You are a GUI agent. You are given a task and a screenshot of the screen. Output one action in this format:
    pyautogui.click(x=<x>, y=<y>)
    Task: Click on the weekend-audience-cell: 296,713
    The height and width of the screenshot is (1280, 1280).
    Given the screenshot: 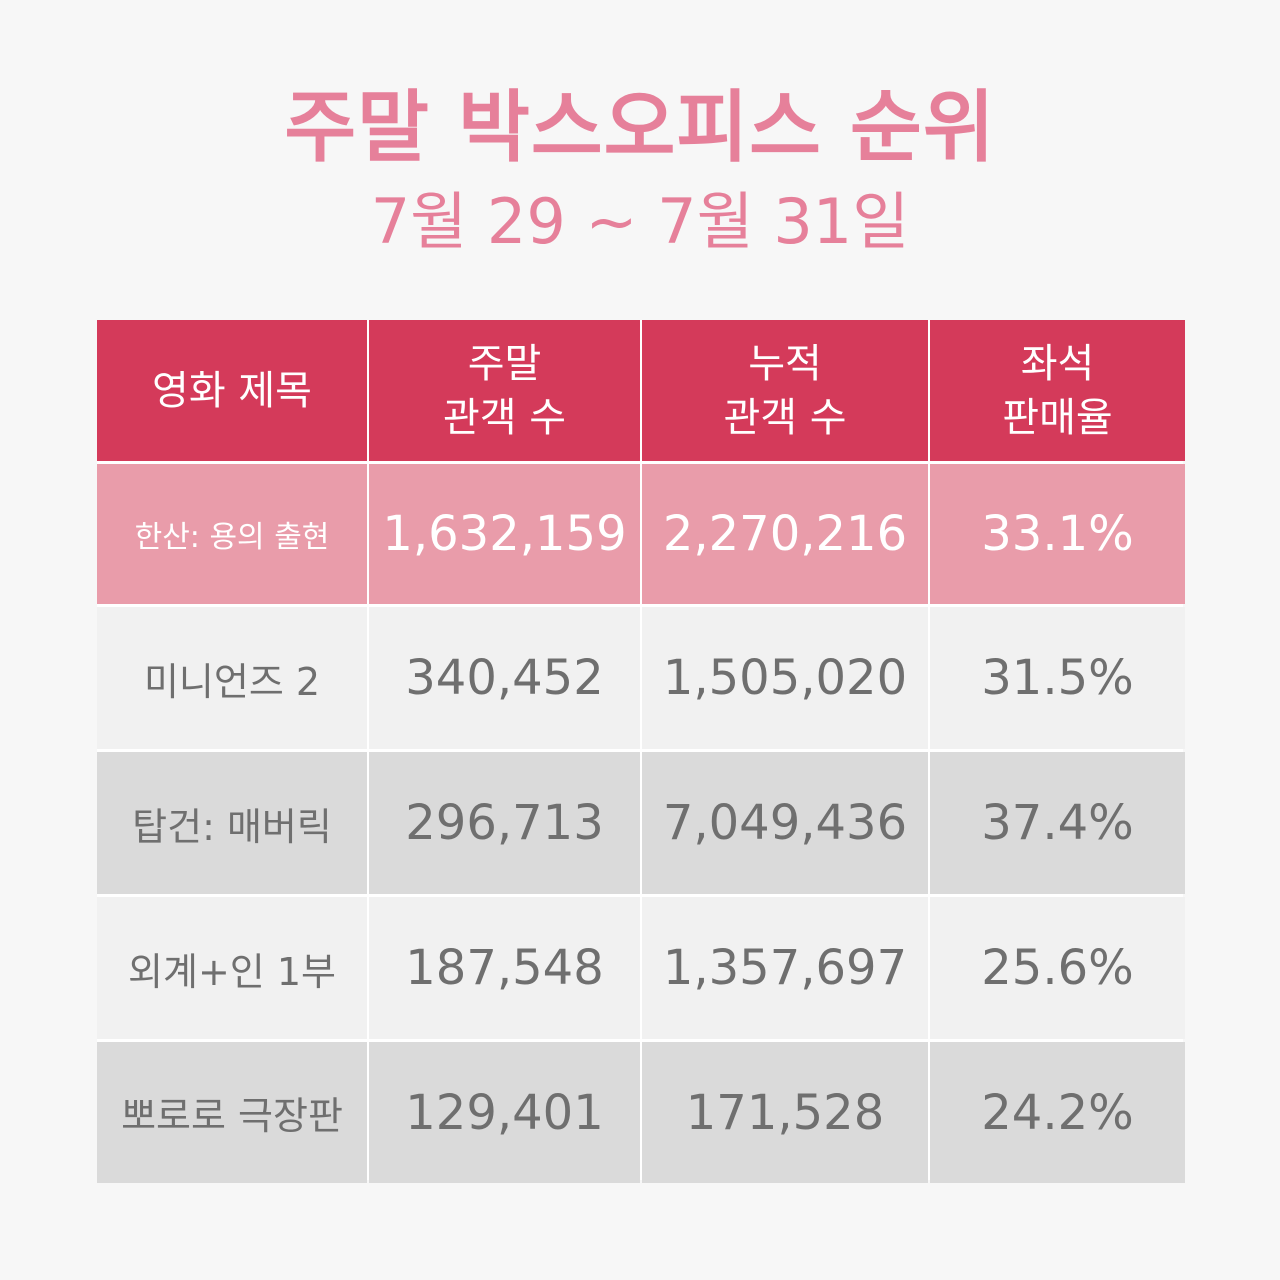 What is the action you would take?
    pyautogui.click(x=504, y=823)
    